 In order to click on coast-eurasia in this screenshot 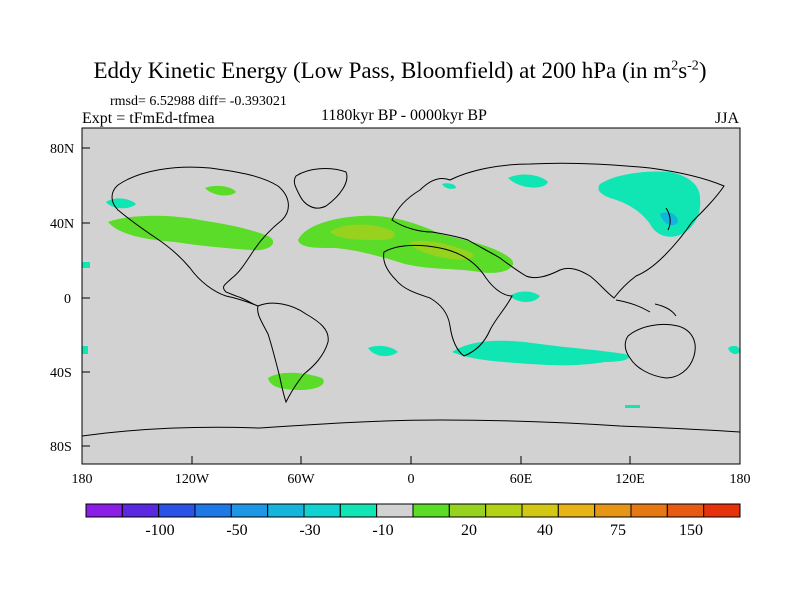, I will do `click(558, 230)`.